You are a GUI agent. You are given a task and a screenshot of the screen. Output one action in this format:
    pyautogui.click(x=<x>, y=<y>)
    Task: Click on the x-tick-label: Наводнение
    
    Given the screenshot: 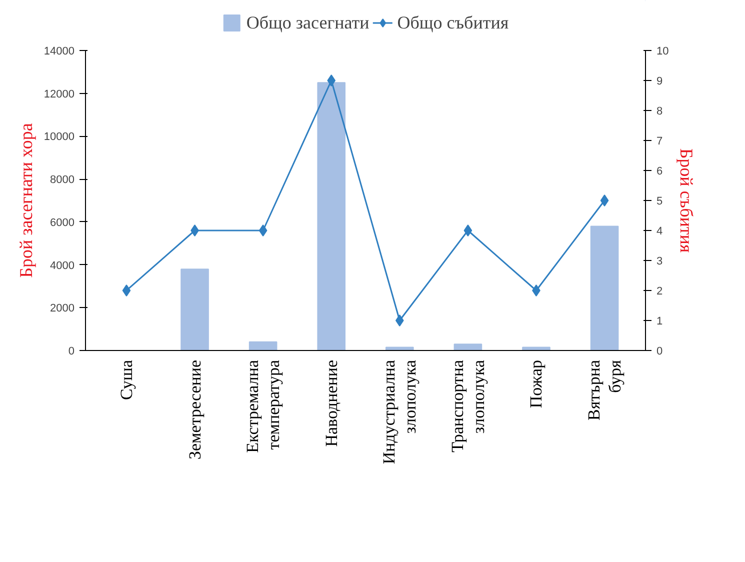 What is the action you would take?
    pyautogui.click(x=331, y=403)
    